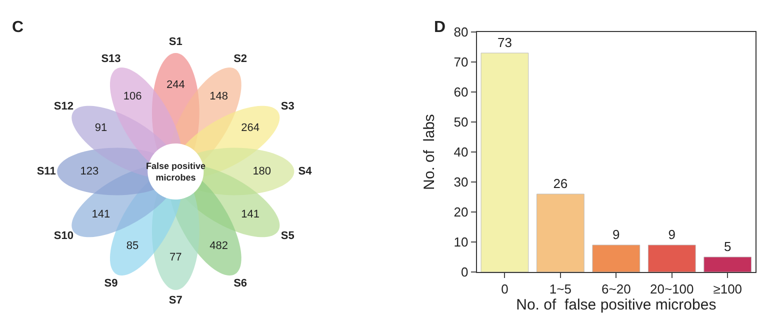  Describe the element at coordinates (461, 92) in the screenshot. I see `y-tick-label: 60` at that location.